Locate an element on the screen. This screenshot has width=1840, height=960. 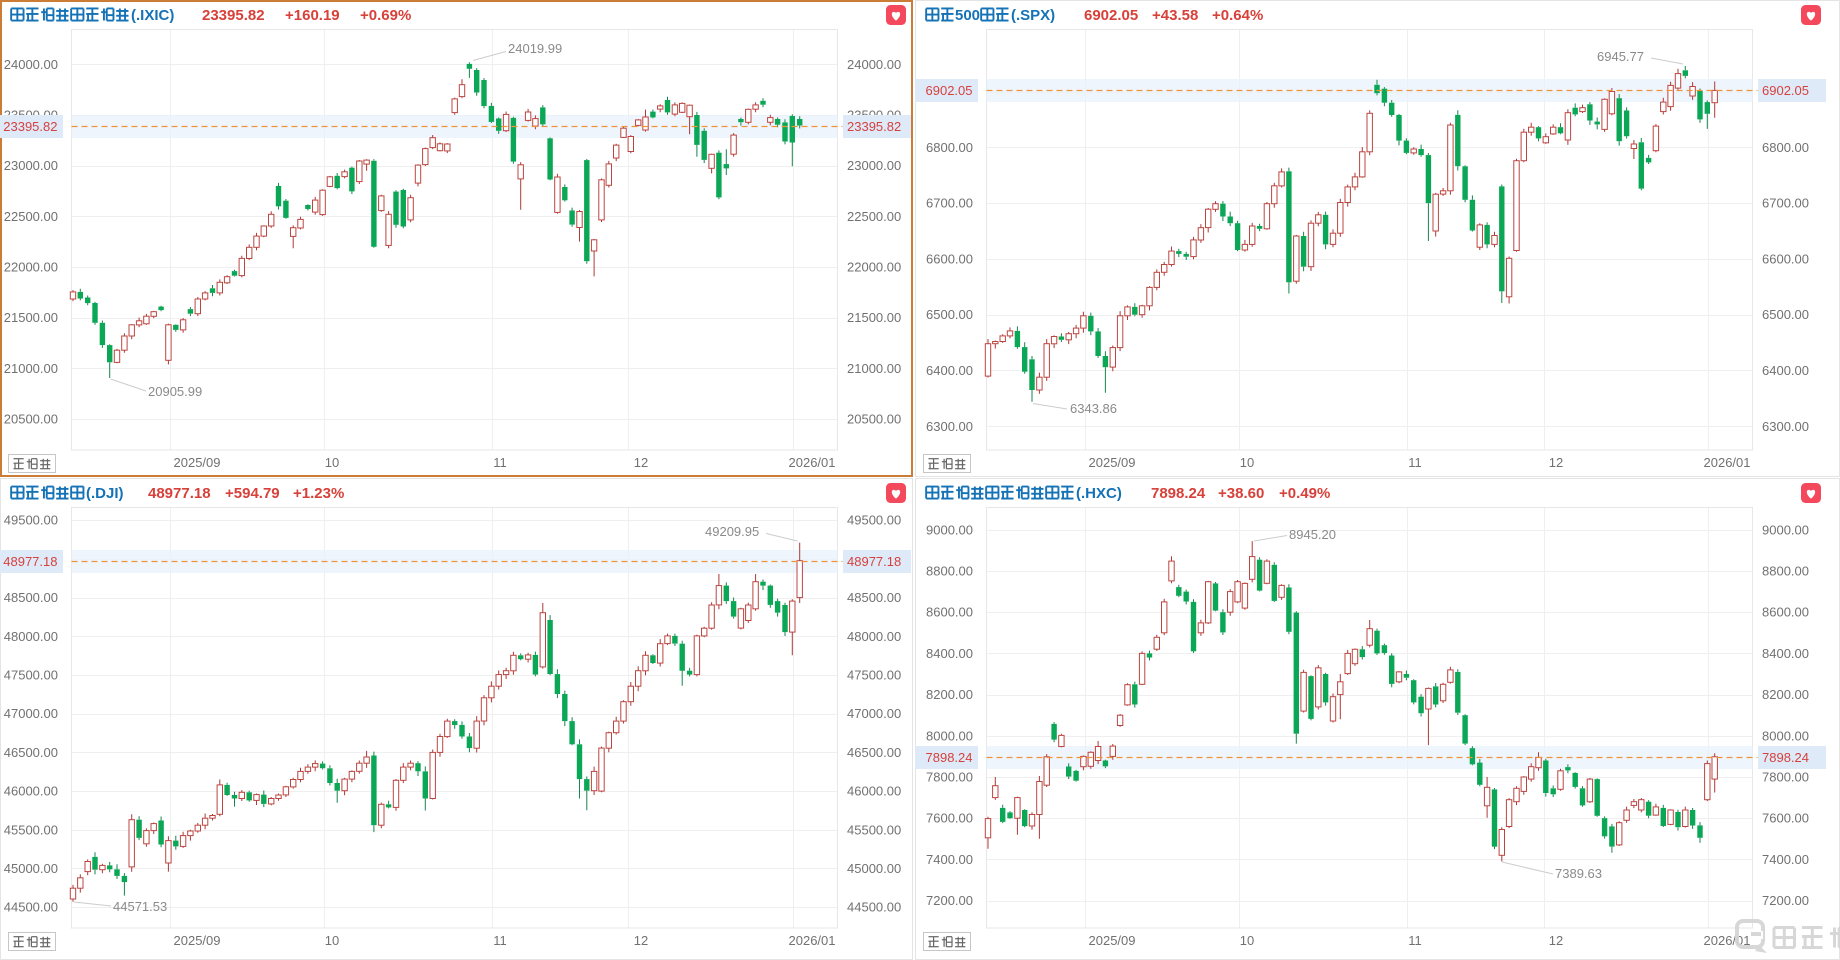
svg-text: 44571.53 is located at coordinates (140, 906).